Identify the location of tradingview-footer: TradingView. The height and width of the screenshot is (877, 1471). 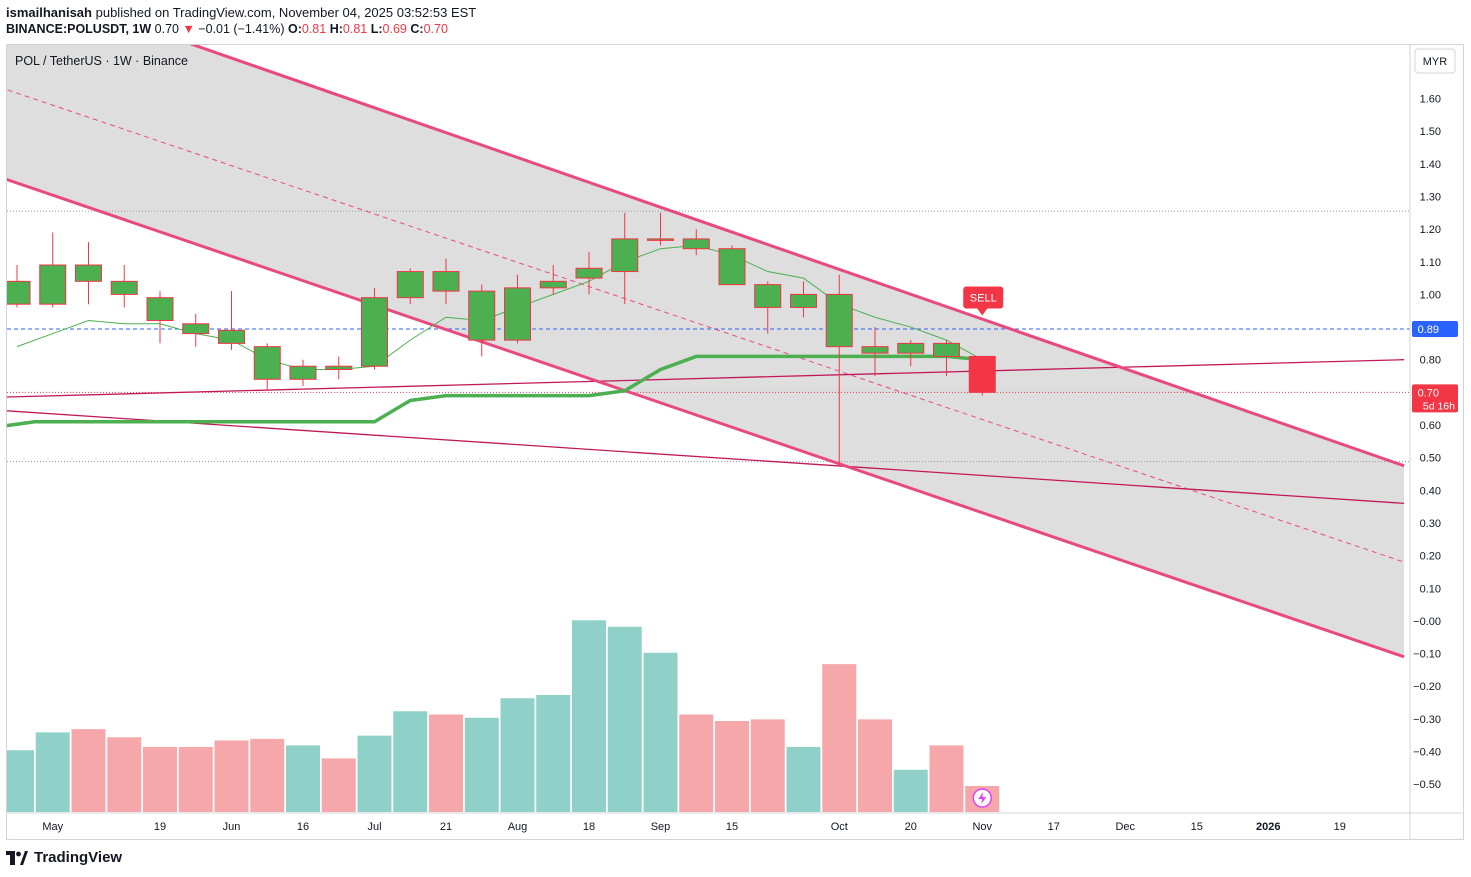
(64, 857).